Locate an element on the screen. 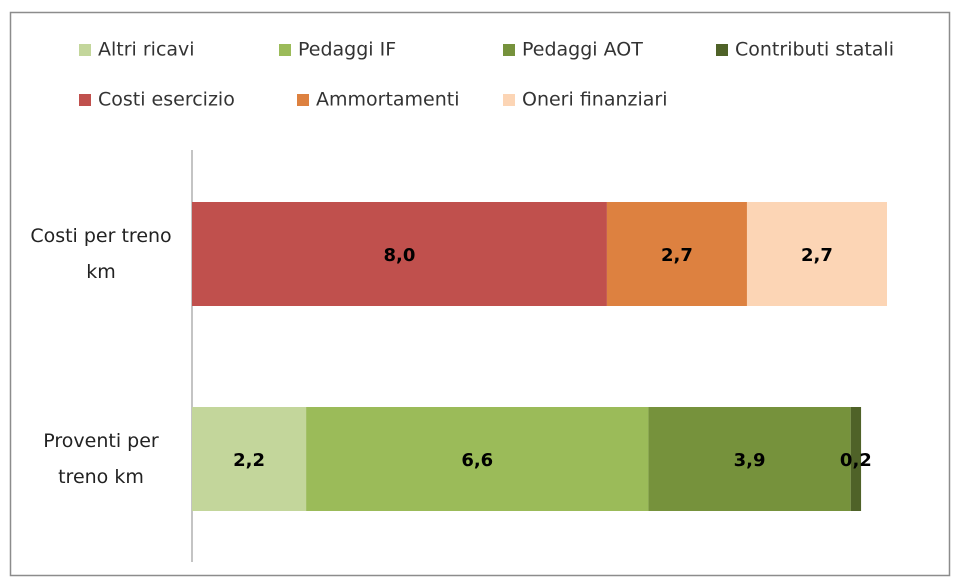  data-label: 8,0 is located at coordinates (400, 255).